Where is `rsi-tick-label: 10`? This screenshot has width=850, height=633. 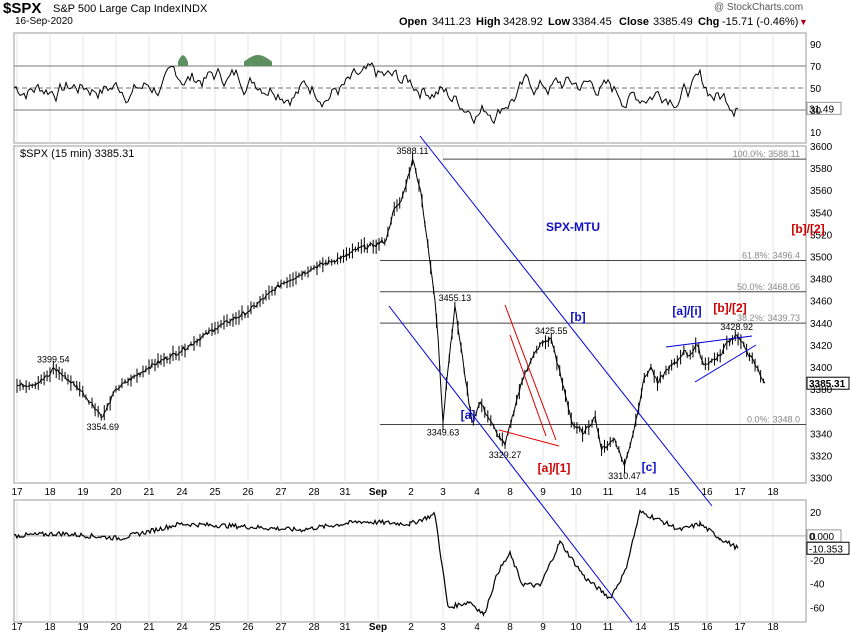 rsi-tick-label: 10 is located at coordinates (816, 133).